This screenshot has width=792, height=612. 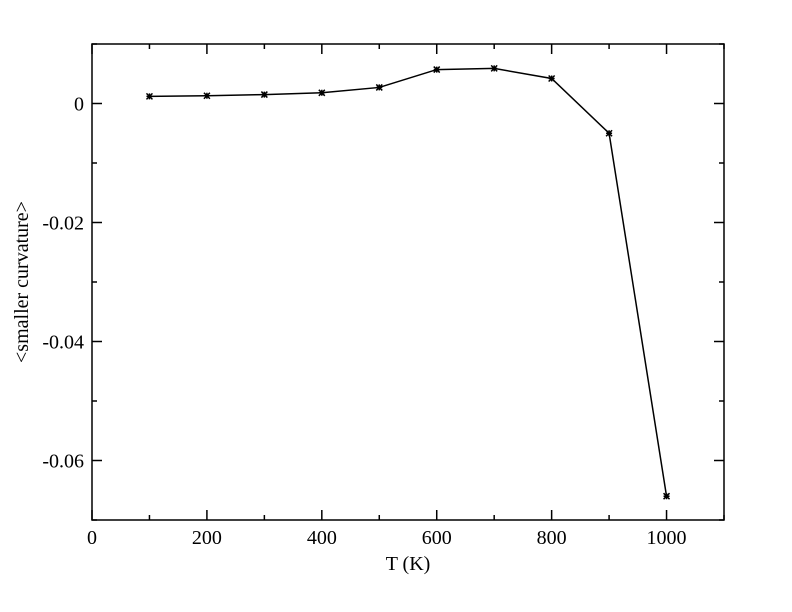 I want to click on x-tick-label: 600, so click(x=437, y=538).